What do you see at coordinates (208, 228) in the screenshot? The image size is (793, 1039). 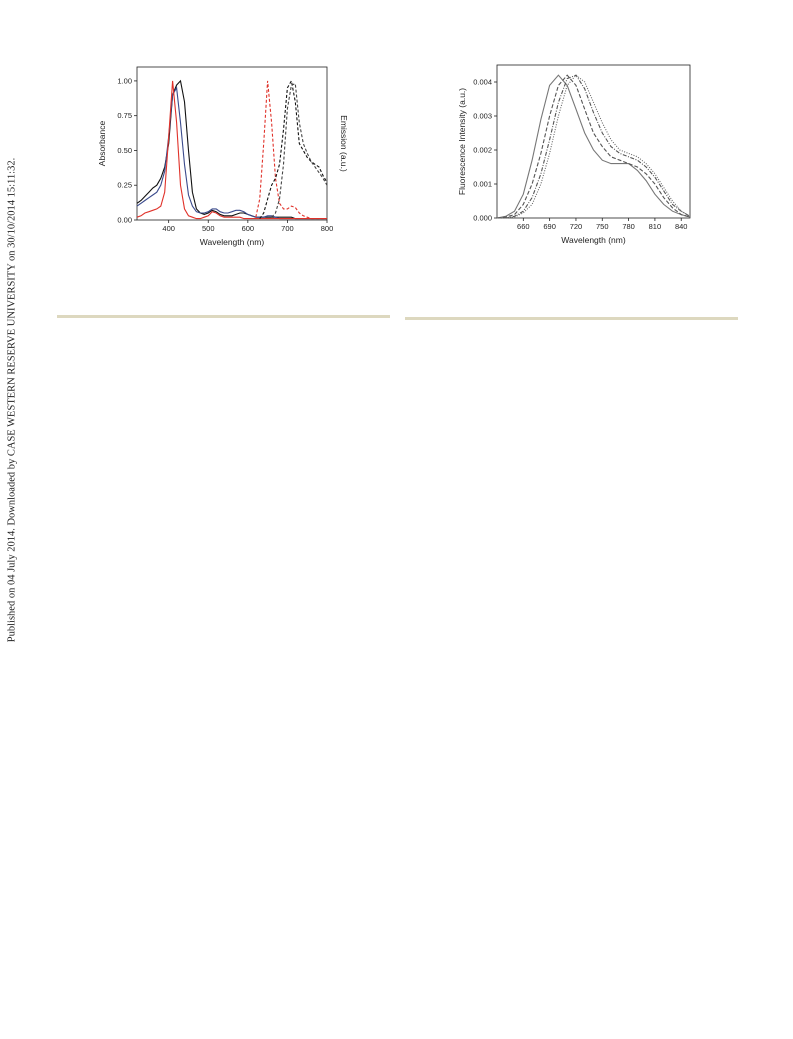 I see `x-tick-label: 500` at bounding box center [208, 228].